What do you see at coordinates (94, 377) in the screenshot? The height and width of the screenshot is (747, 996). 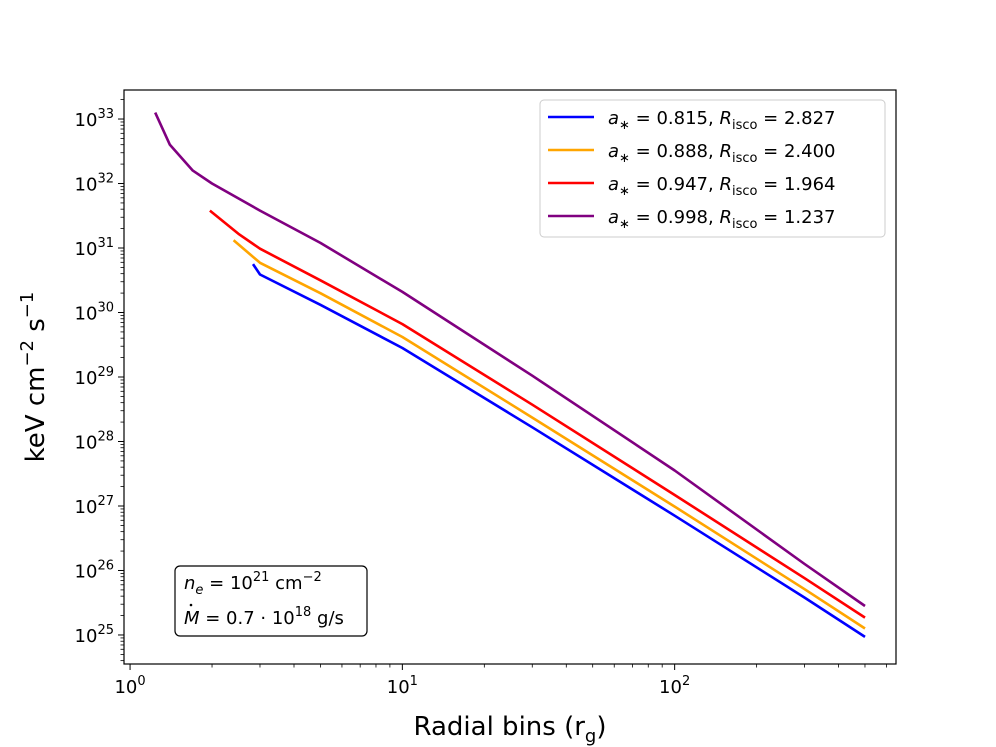 I see `y-tick-label: 1029` at bounding box center [94, 377].